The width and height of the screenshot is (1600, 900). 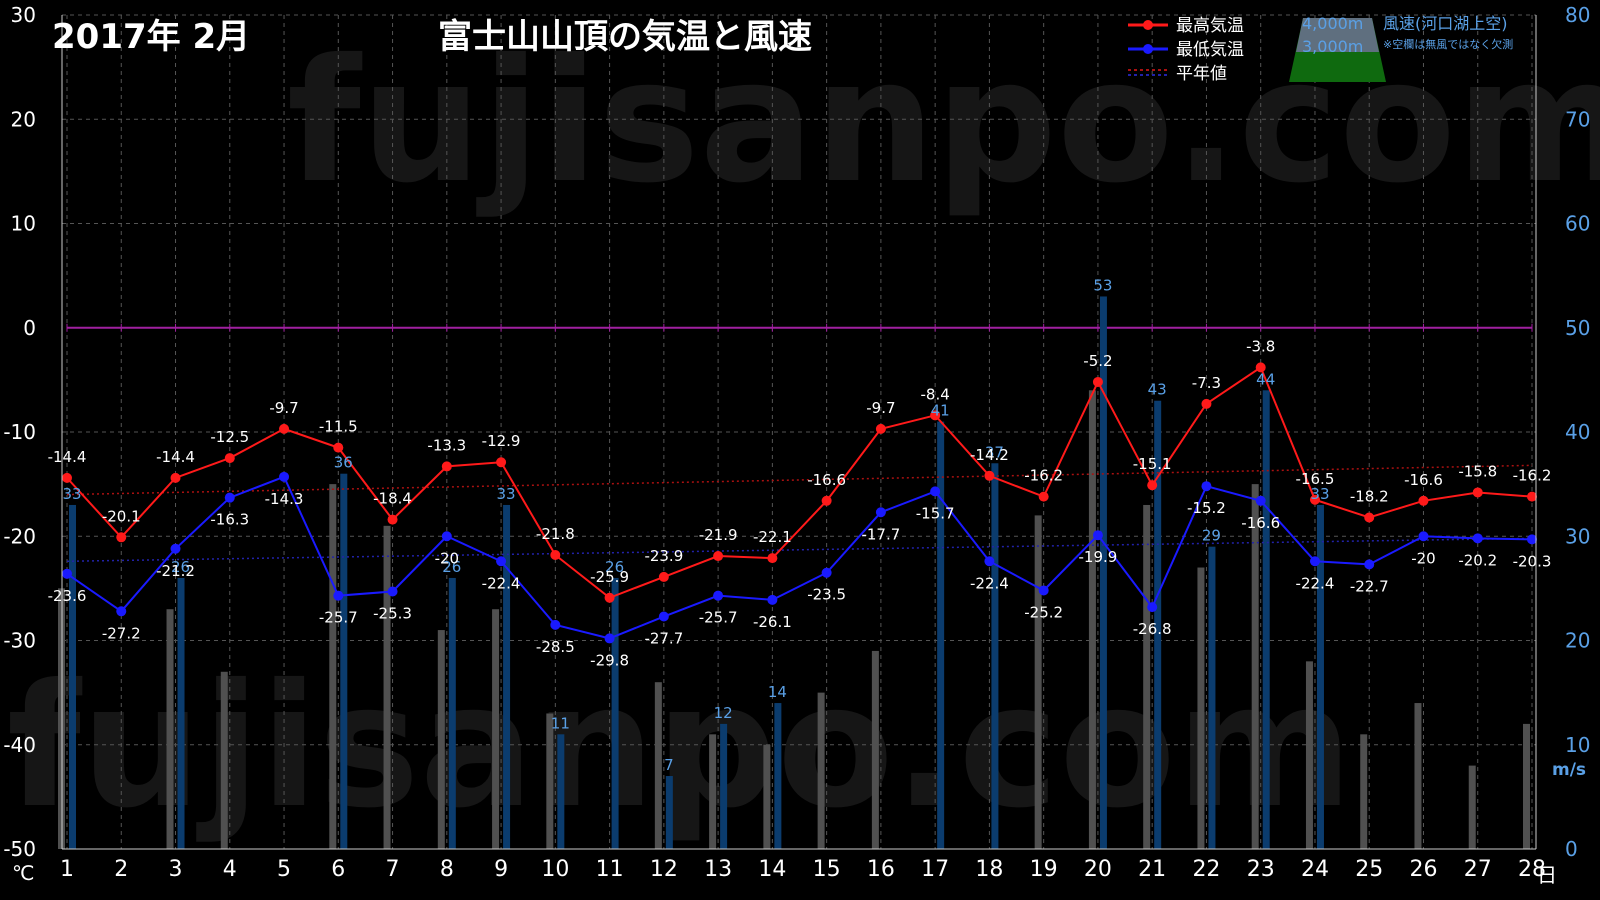 What do you see at coordinates (1148, 49) in the screenshot?
I see `legend-min-marker` at bounding box center [1148, 49].